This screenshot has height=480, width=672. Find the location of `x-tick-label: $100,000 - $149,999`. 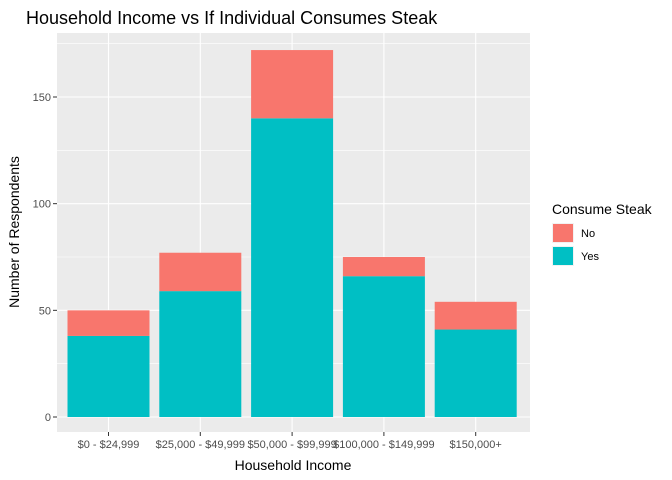

x-tick-label: $100,000 - $149,999 is located at coordinates (384, 445).